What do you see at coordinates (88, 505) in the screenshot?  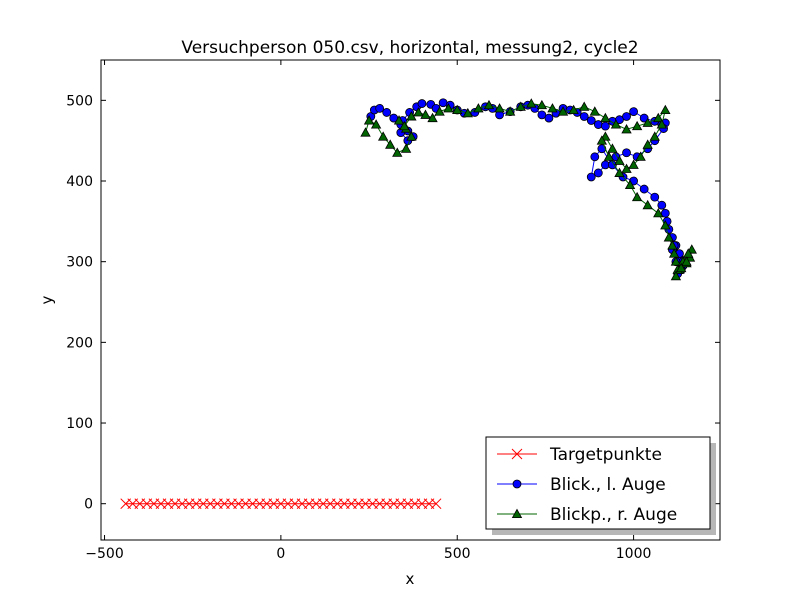 I see `y-tick-label: 0` at bounding box center [88, 505].